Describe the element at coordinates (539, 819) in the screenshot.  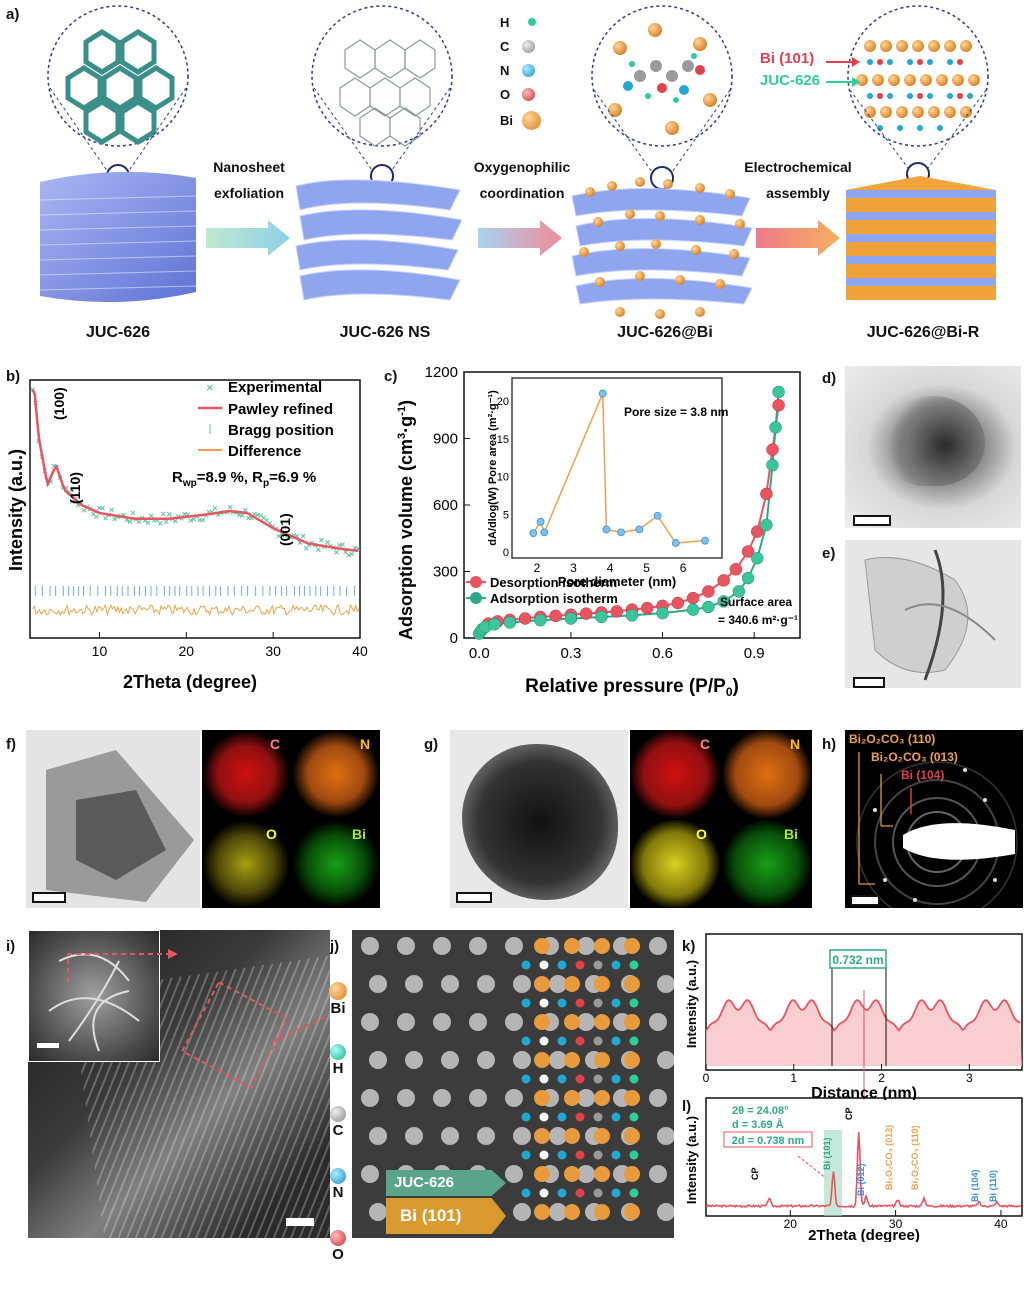
I see `tem-image-g` at that location.